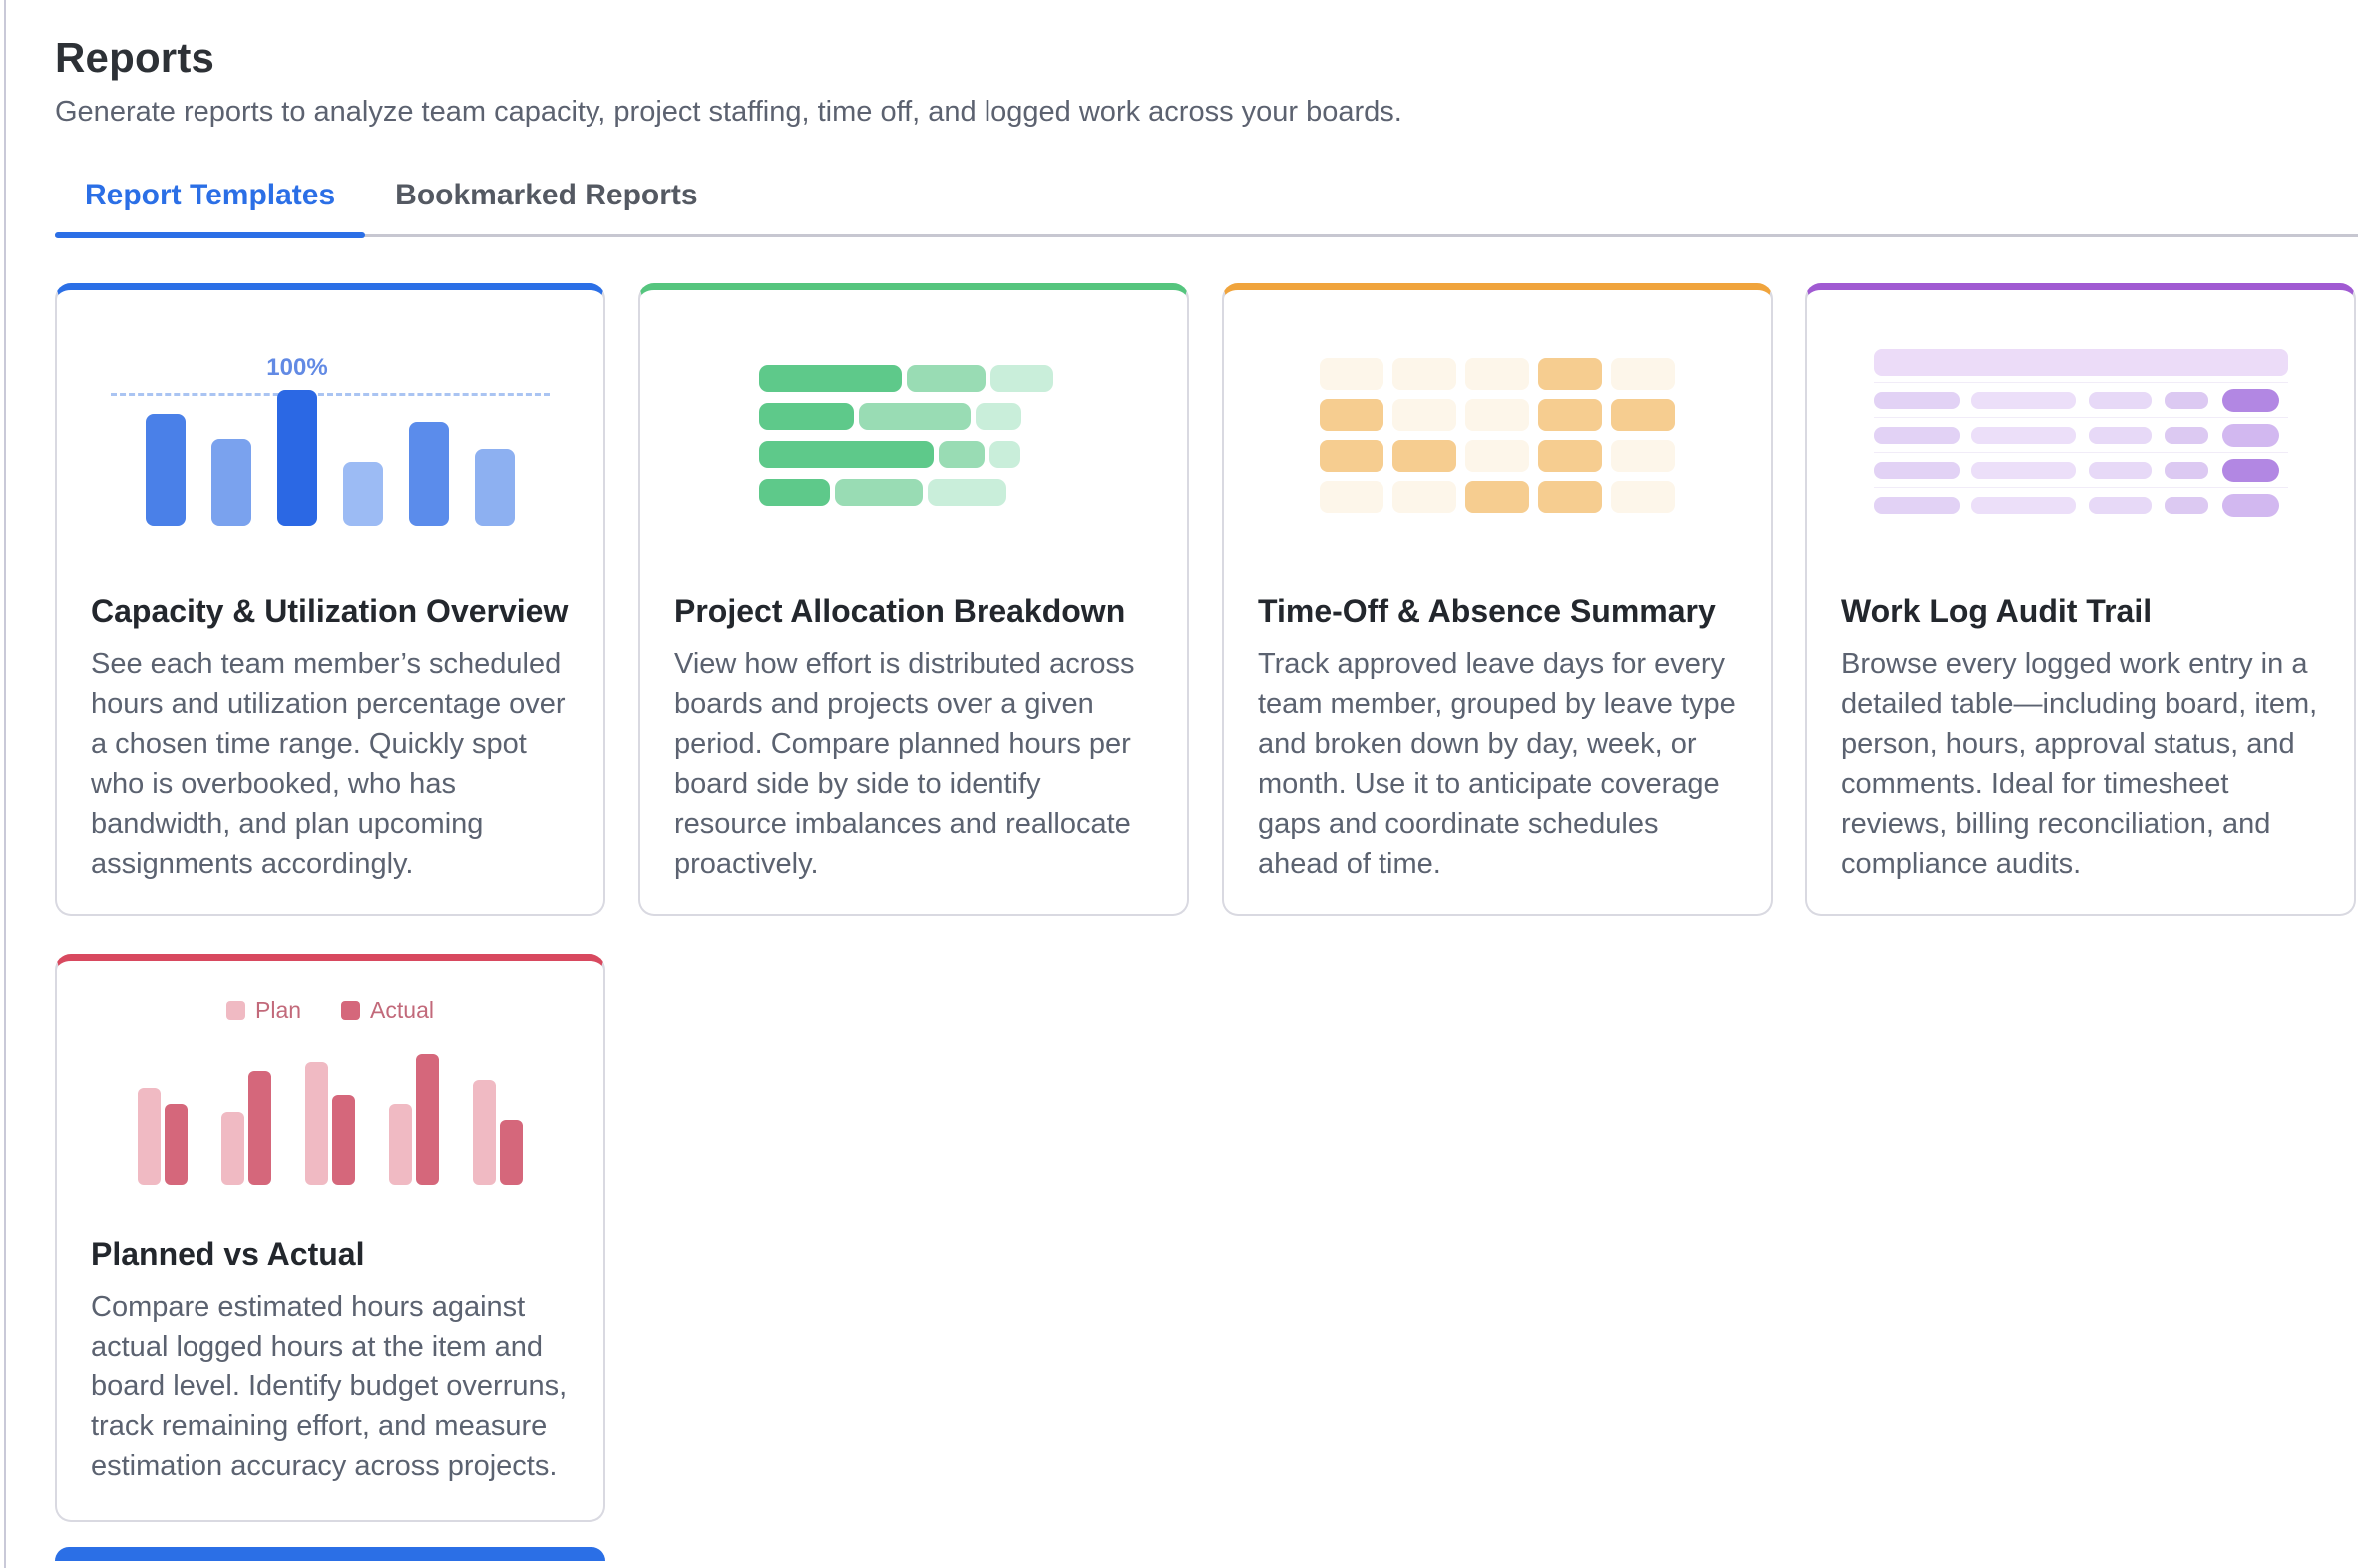  What do you see at coordinates (228, 1254) in the screenshot?
I see `card-title: Planned vs Actual` at bounding box center [228, 1254].